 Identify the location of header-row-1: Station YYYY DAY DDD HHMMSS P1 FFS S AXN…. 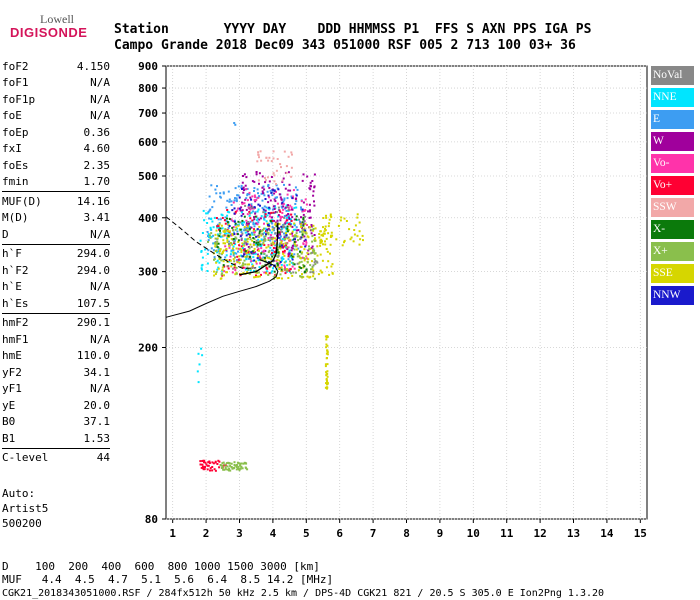
(353, 29).